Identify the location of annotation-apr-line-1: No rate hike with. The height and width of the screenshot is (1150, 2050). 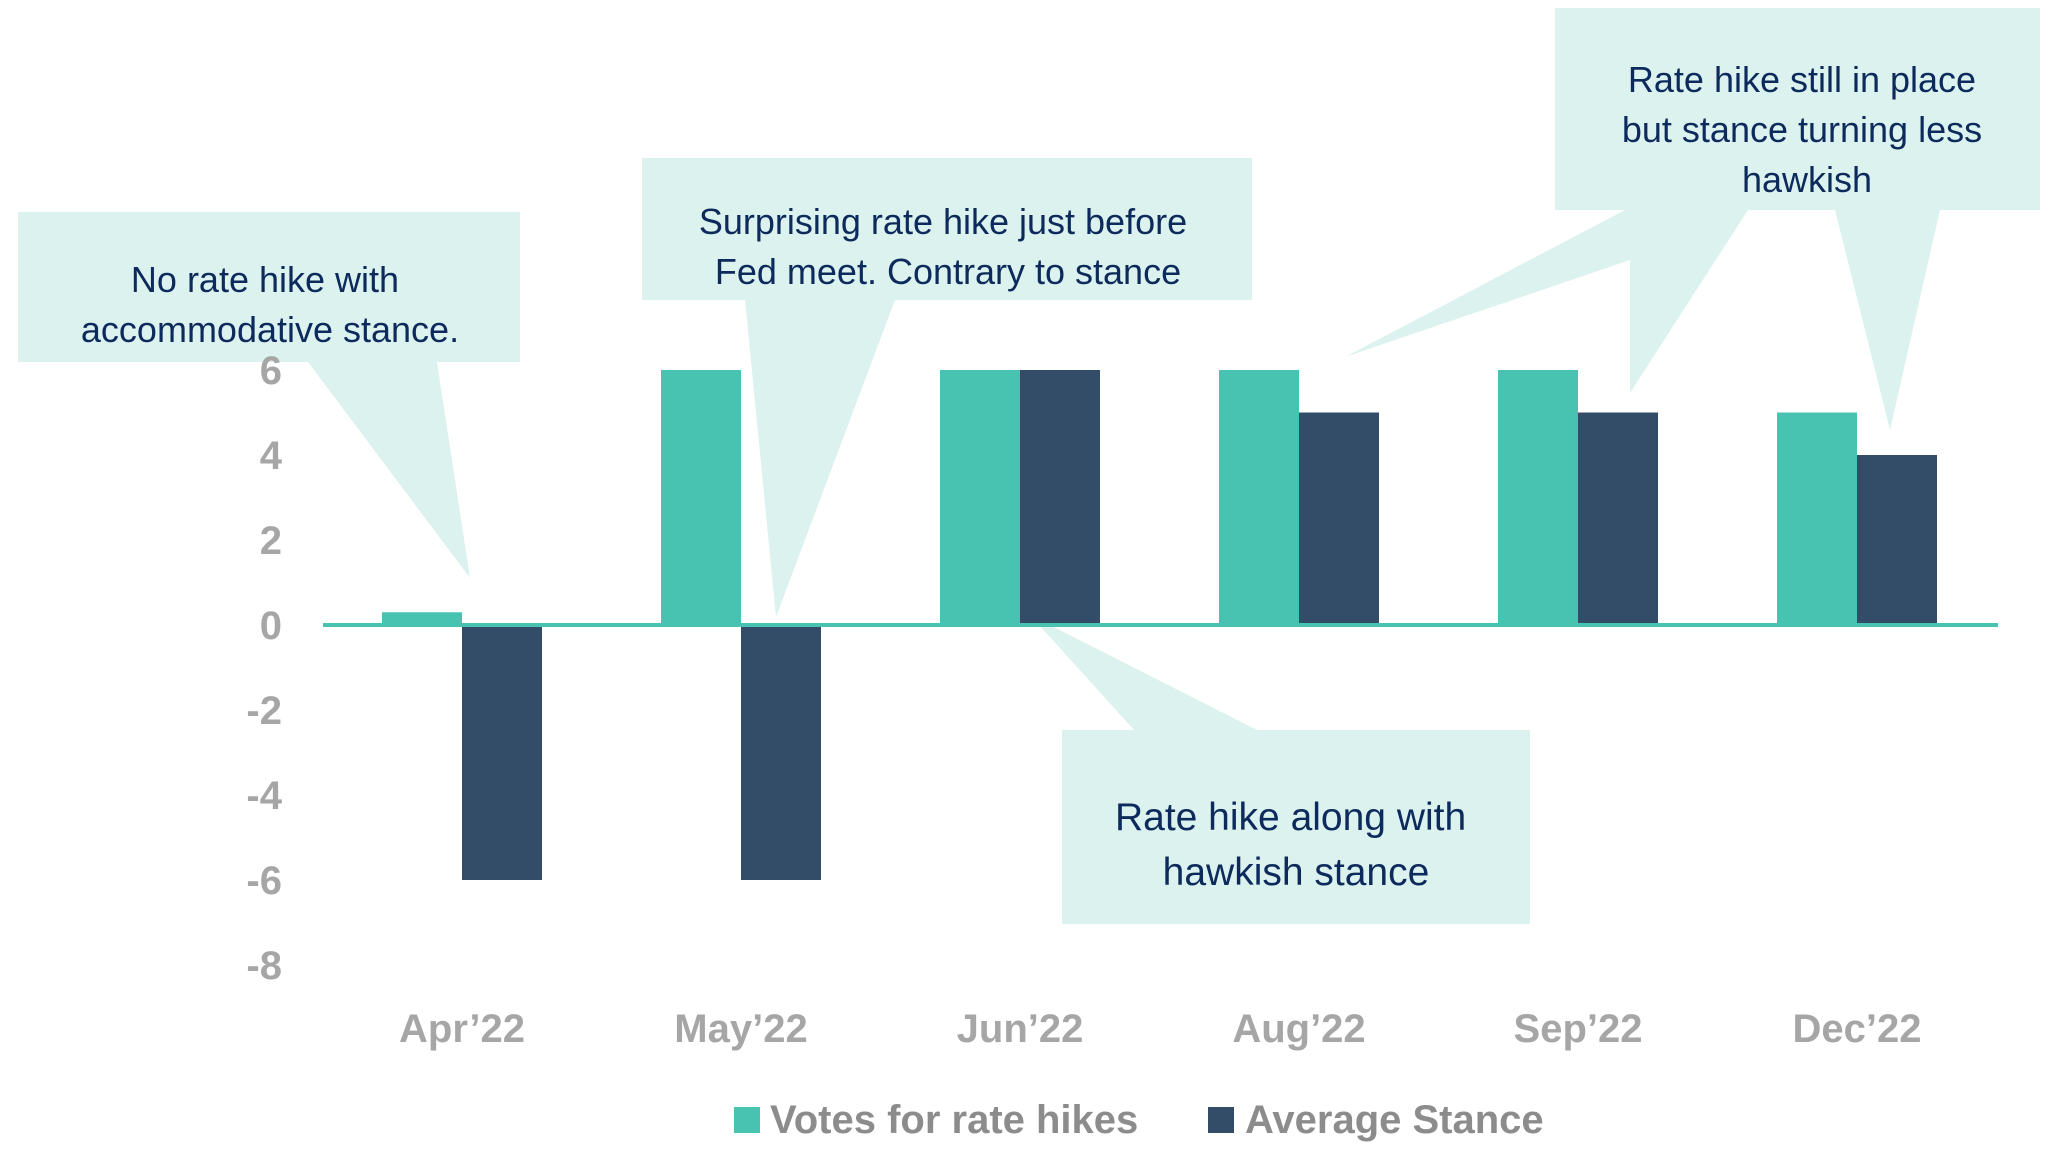
(265, 279).